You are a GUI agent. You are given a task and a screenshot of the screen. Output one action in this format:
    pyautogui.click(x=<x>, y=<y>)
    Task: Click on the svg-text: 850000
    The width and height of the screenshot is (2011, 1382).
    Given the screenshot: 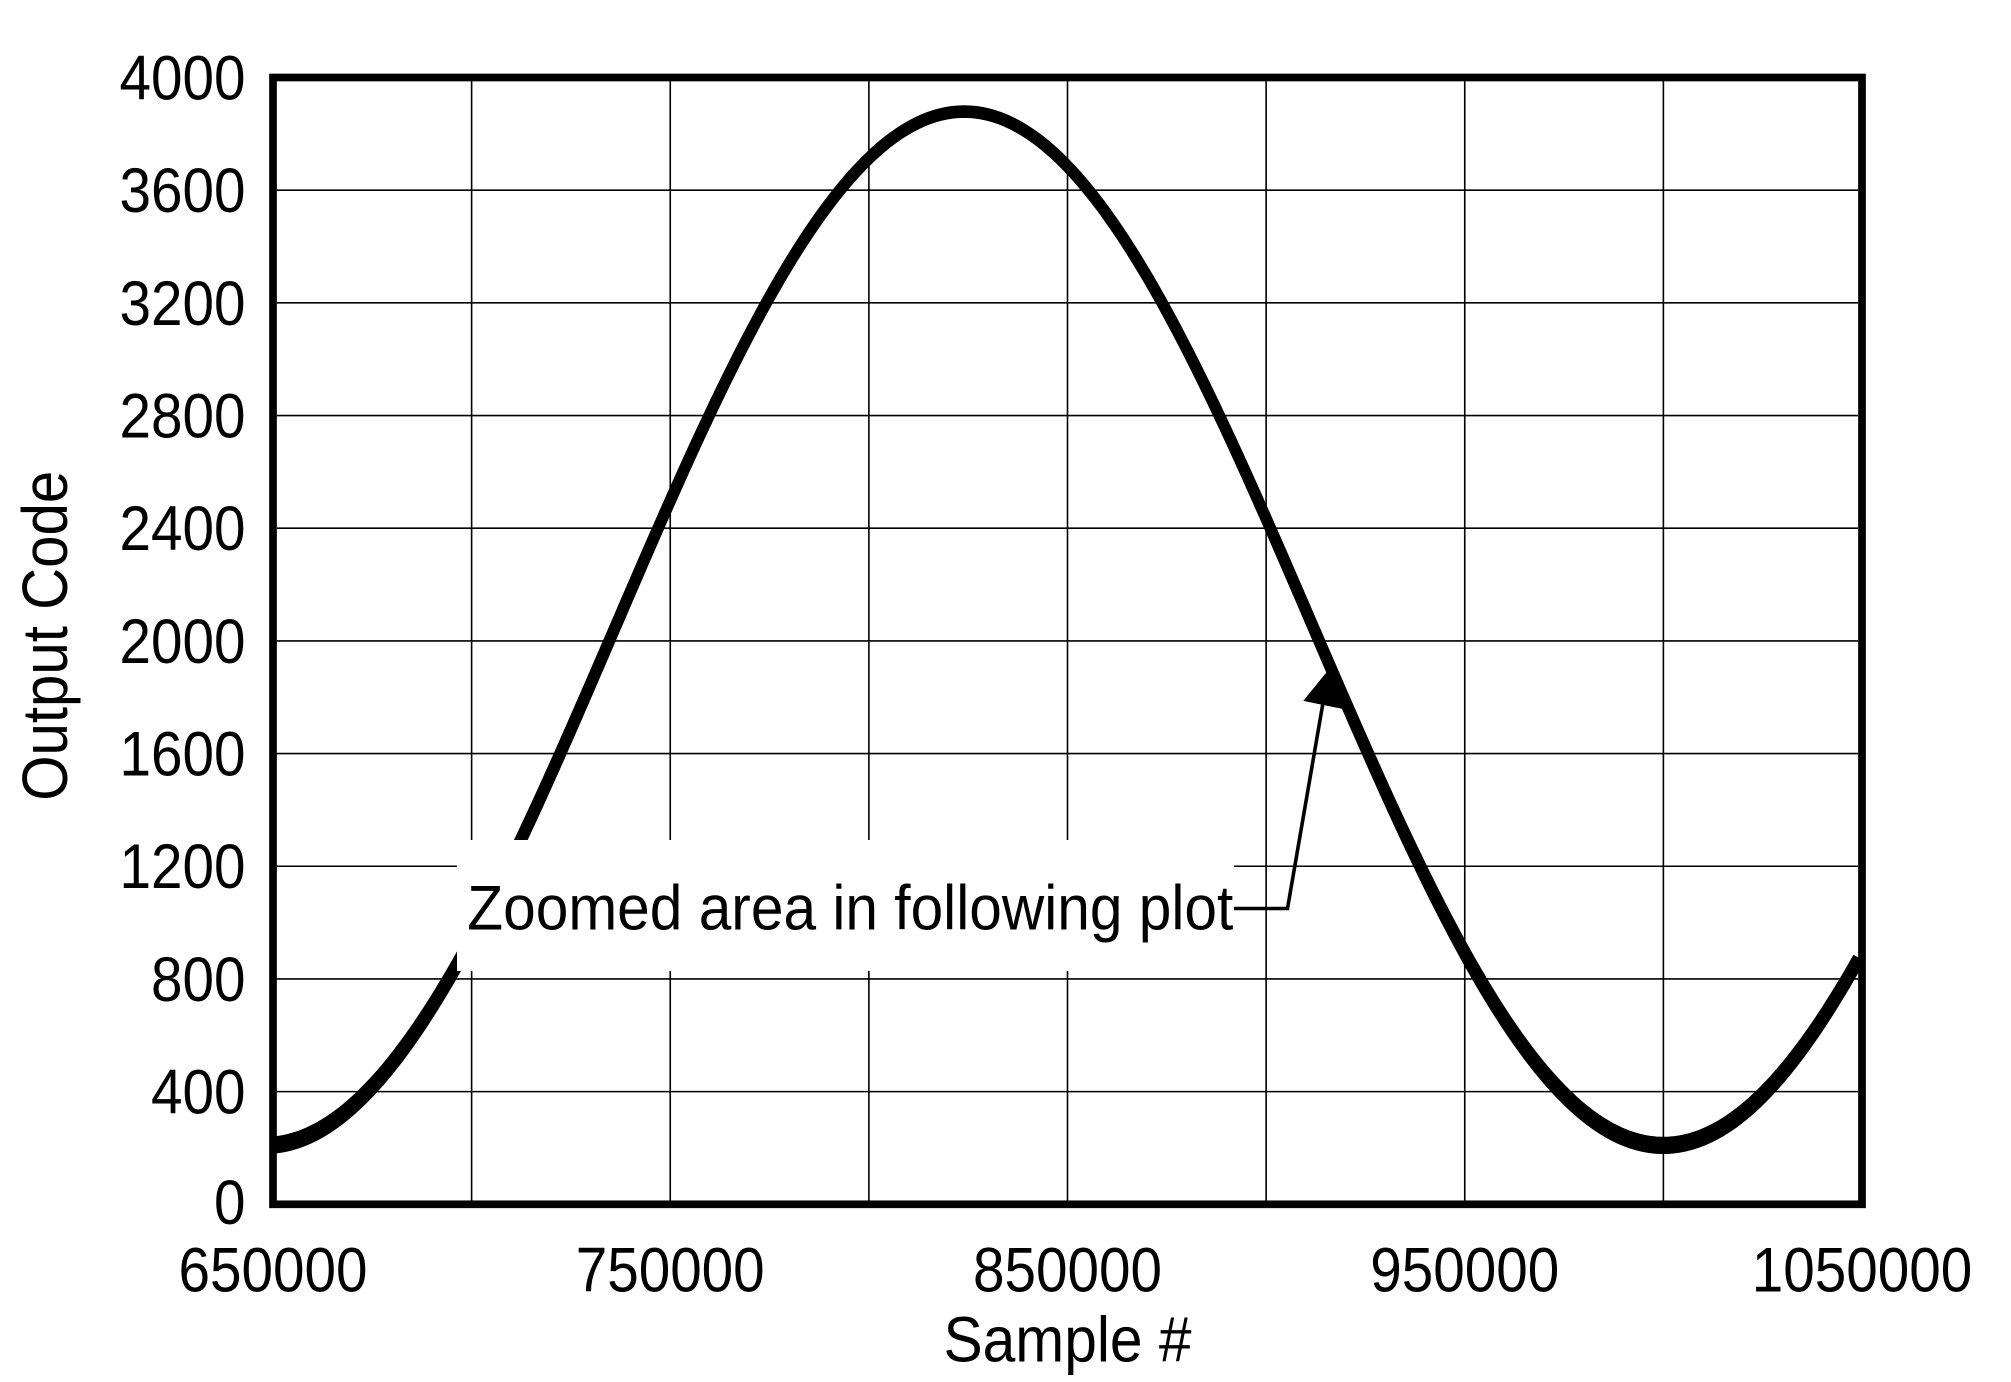 What is the action you would take?
    pyautogui.click(x=1067, y=1271)
    